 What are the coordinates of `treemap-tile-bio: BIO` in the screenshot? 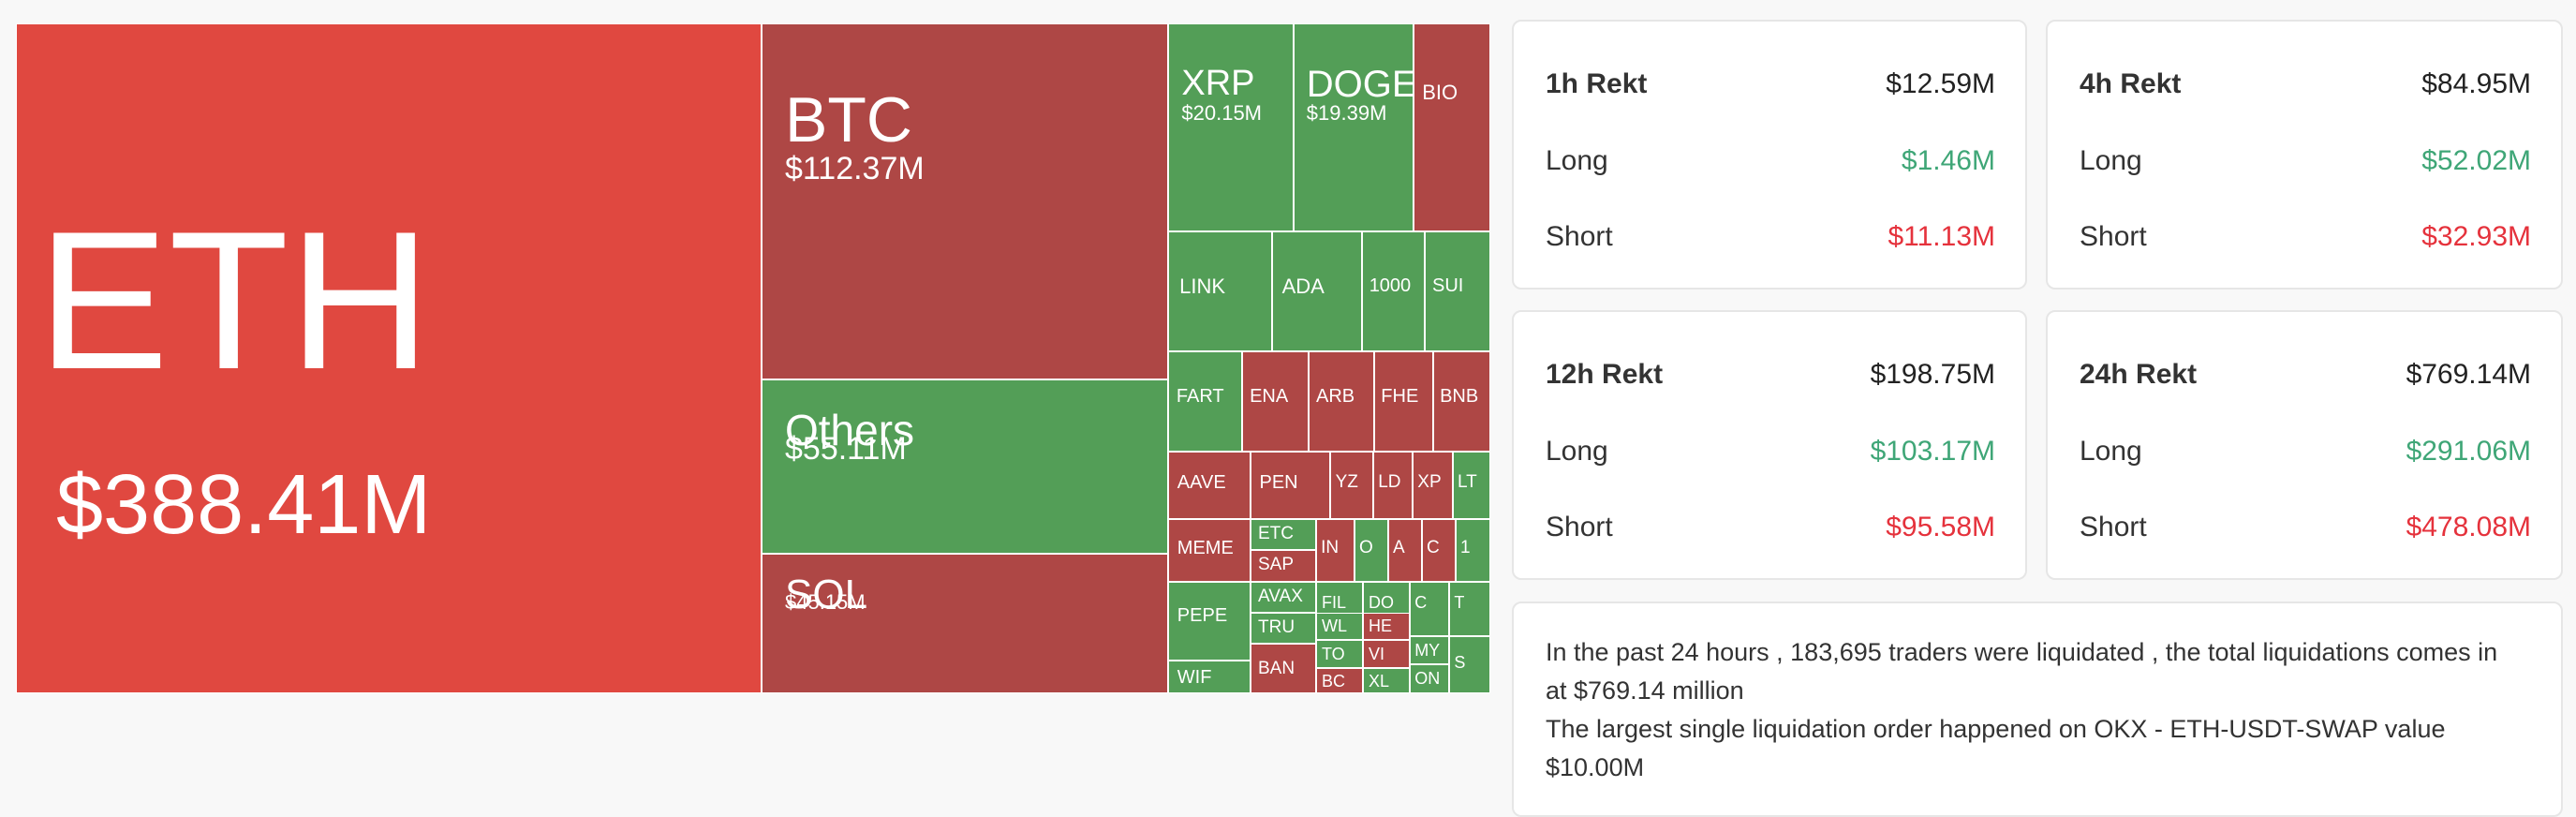 It's located at (1452, 127).